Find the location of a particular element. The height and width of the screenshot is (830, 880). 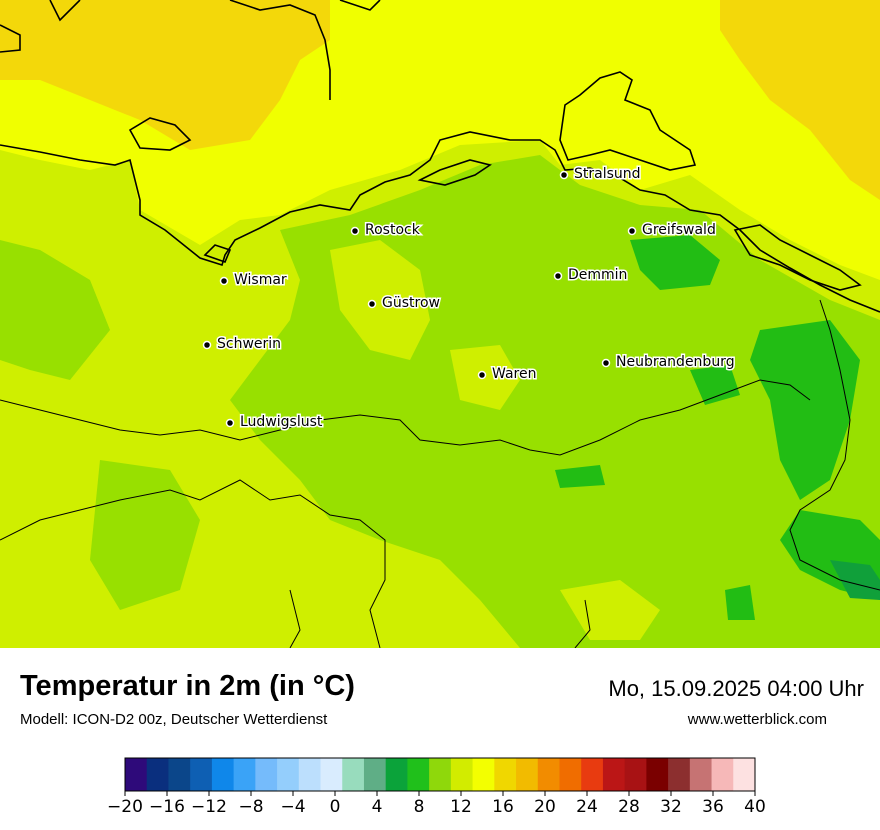

city-schwerin: Schwerin is located at coordinates (242, 344).